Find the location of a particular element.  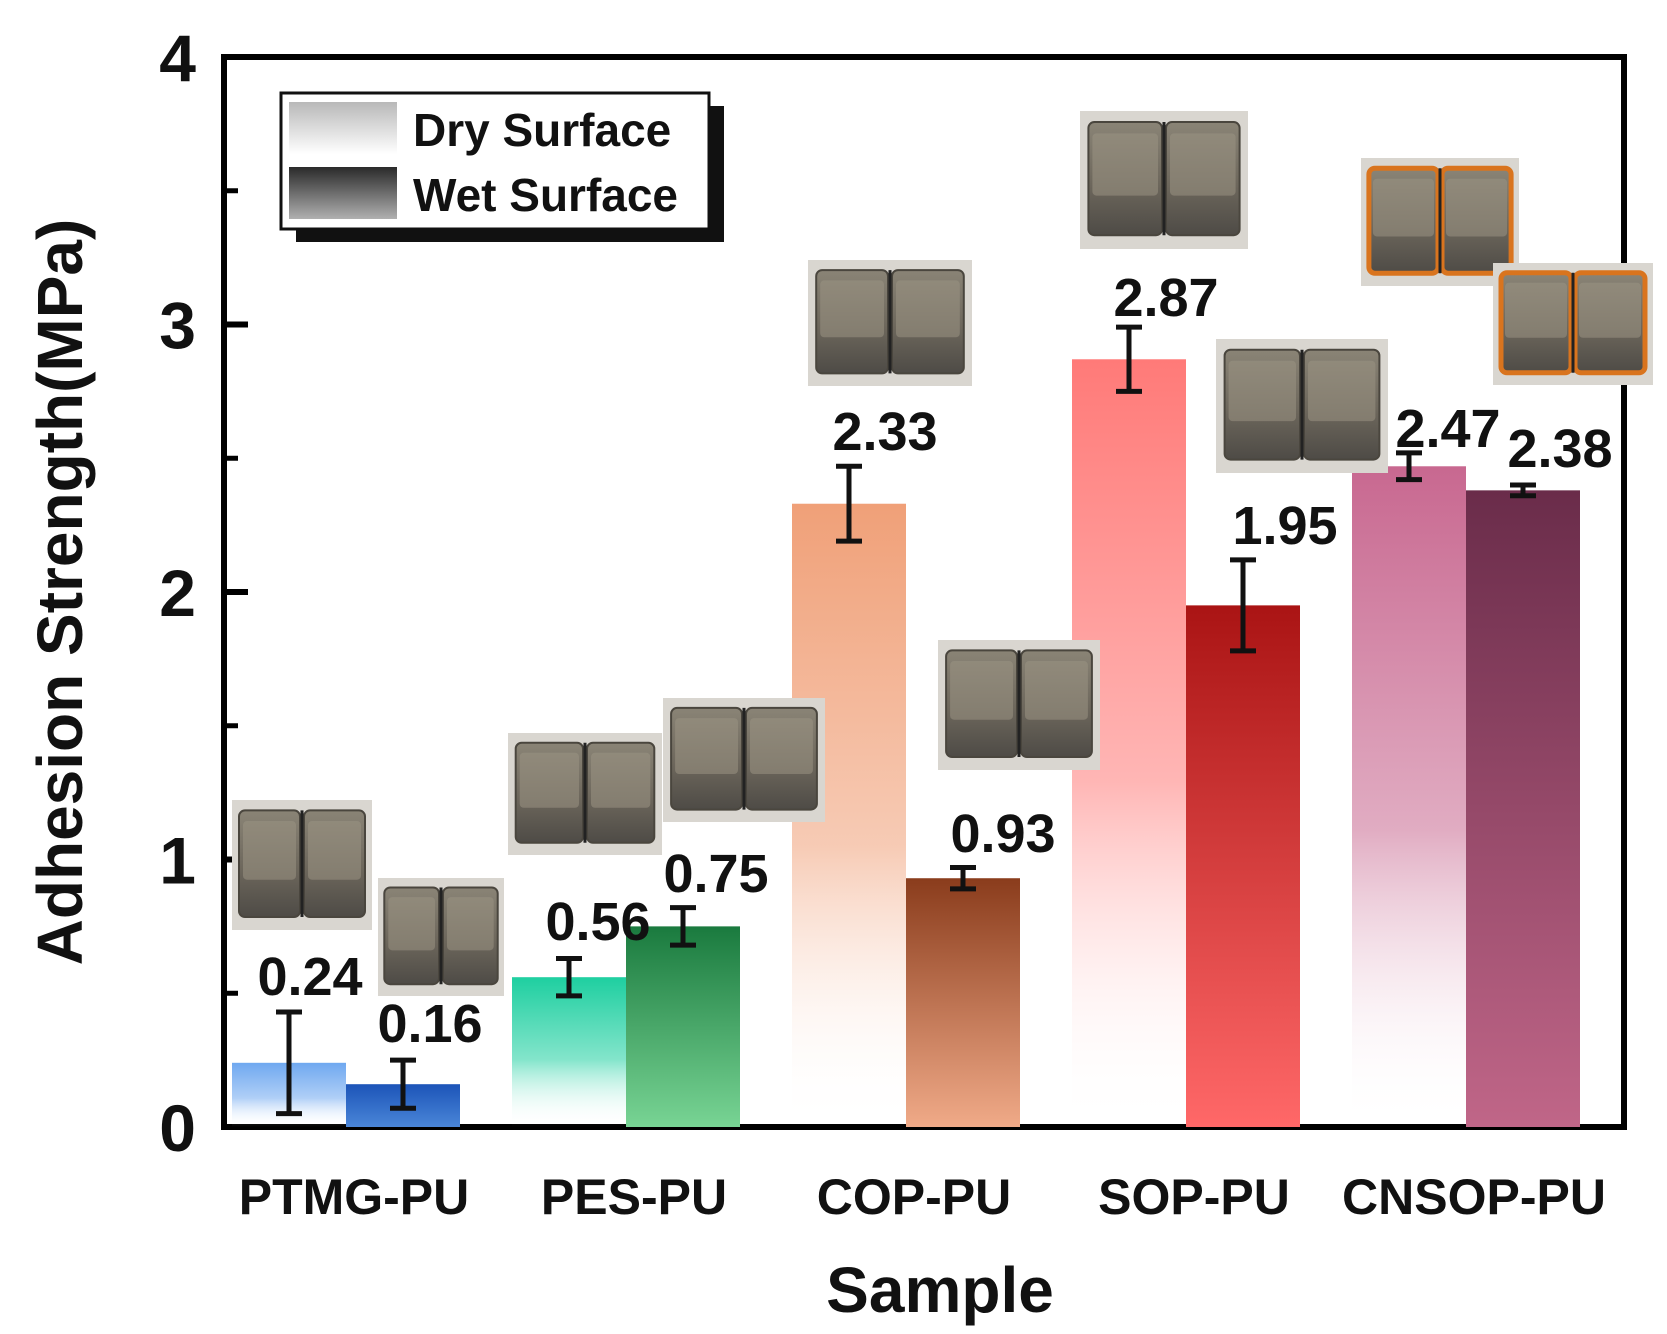

y-tick-label: 0 is located at coordinates (177, 1128).